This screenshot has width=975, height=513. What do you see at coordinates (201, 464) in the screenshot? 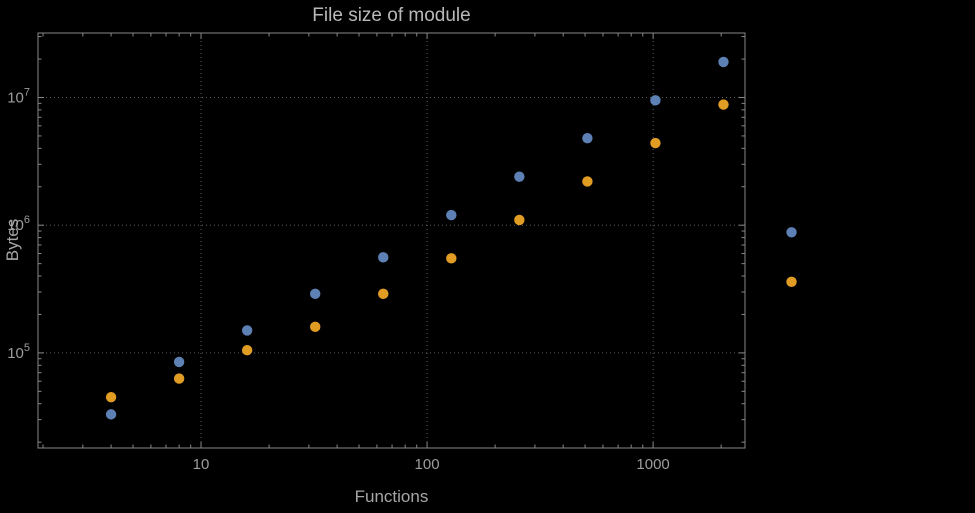
I see `x-tick-label: 10` at bounding box center [201, 464].